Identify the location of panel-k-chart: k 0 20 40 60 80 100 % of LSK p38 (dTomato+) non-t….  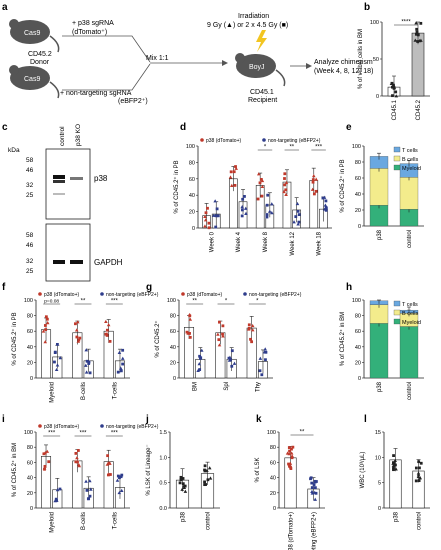
(290, 482).